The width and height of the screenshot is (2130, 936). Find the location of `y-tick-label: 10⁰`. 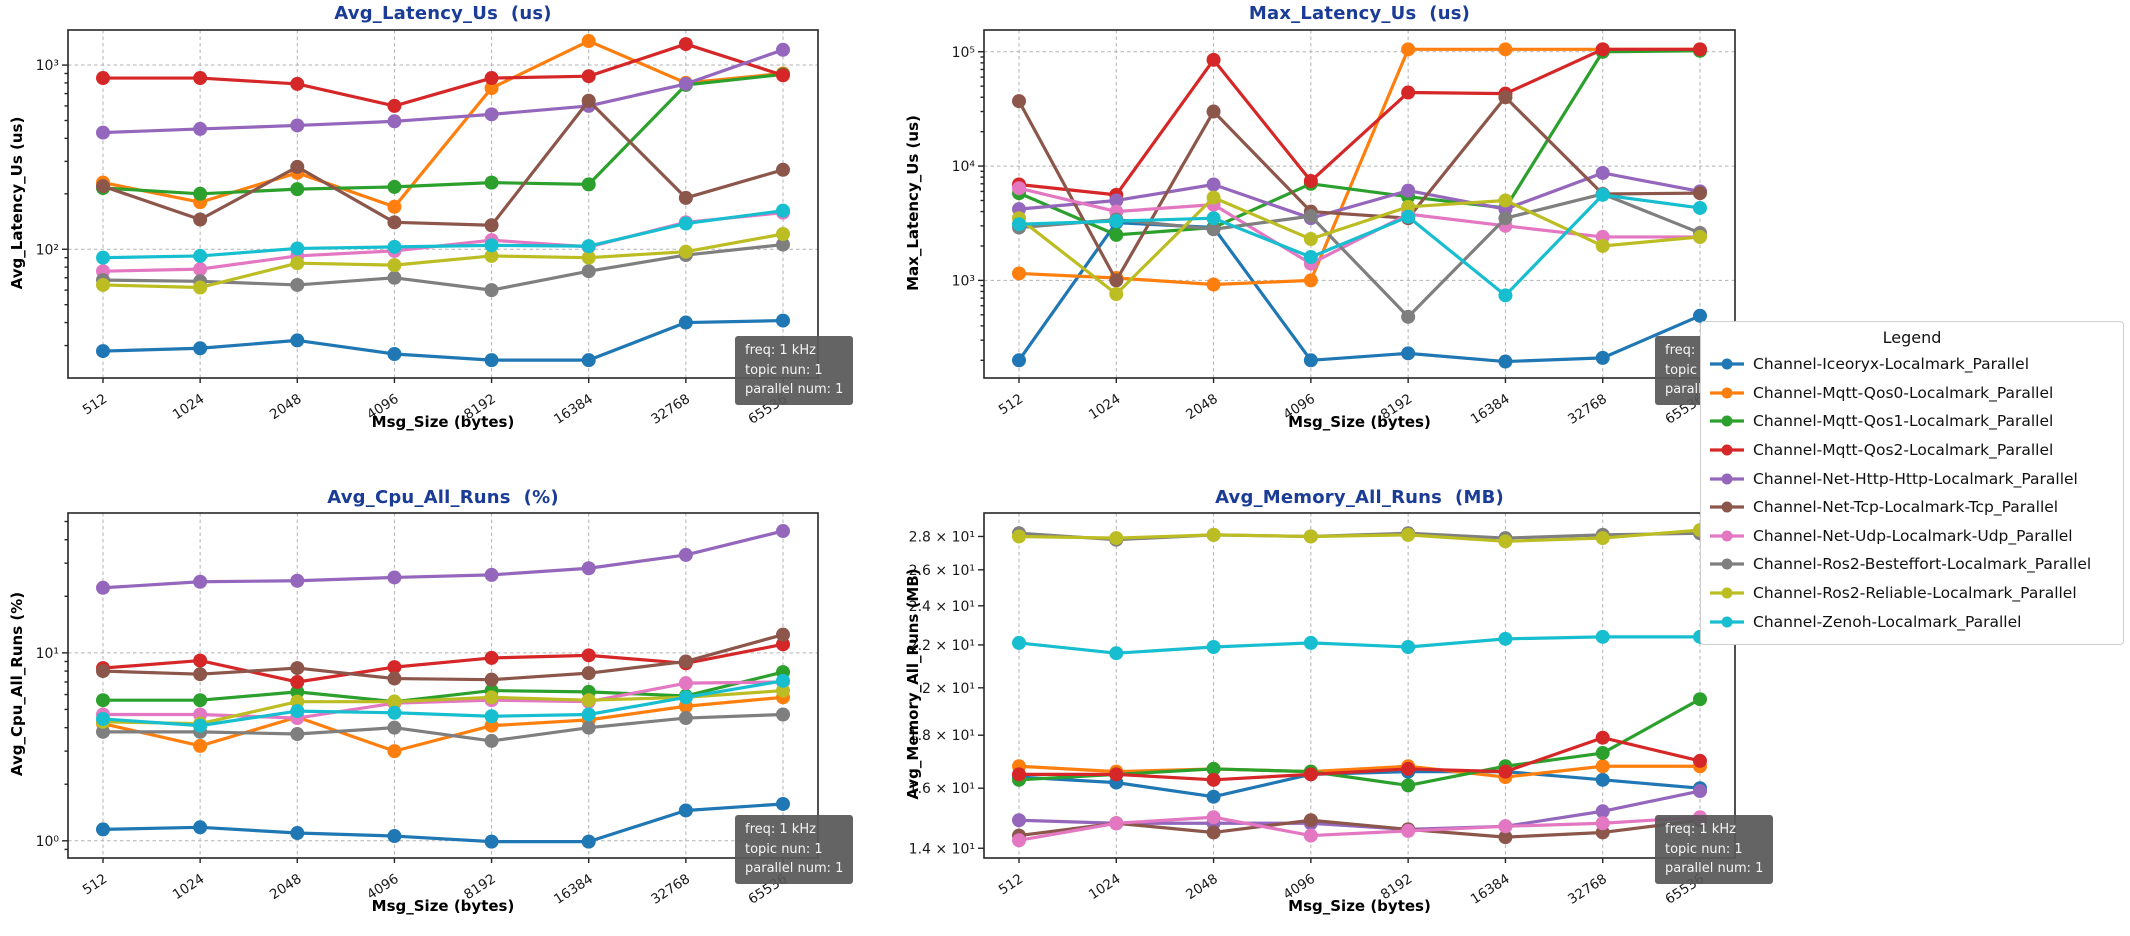

y-tick-label: 10⁰ is located at coordinates (48, 842).